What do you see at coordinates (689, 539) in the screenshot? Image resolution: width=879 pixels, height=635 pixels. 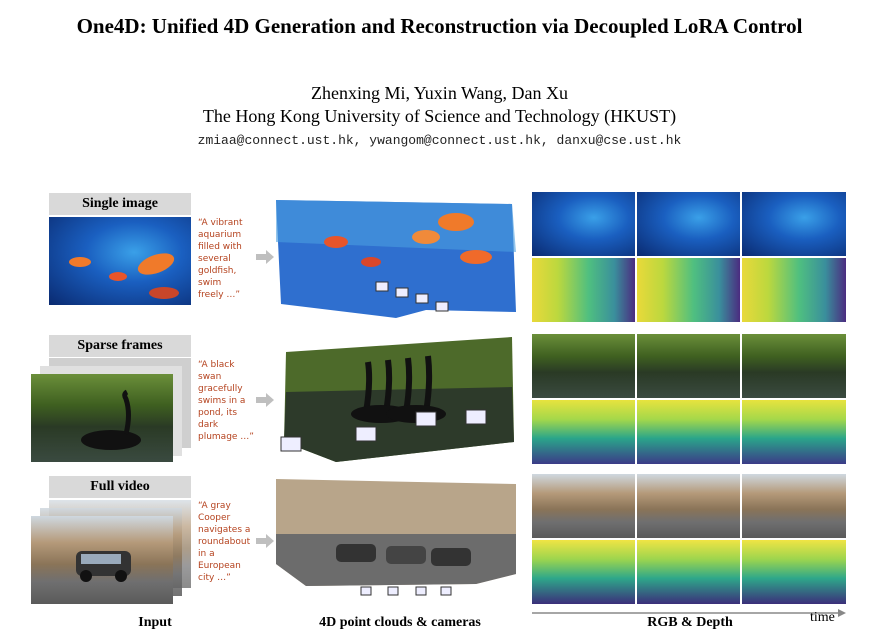 I see `rgb-depth-car` at bounding box center [689, 539].